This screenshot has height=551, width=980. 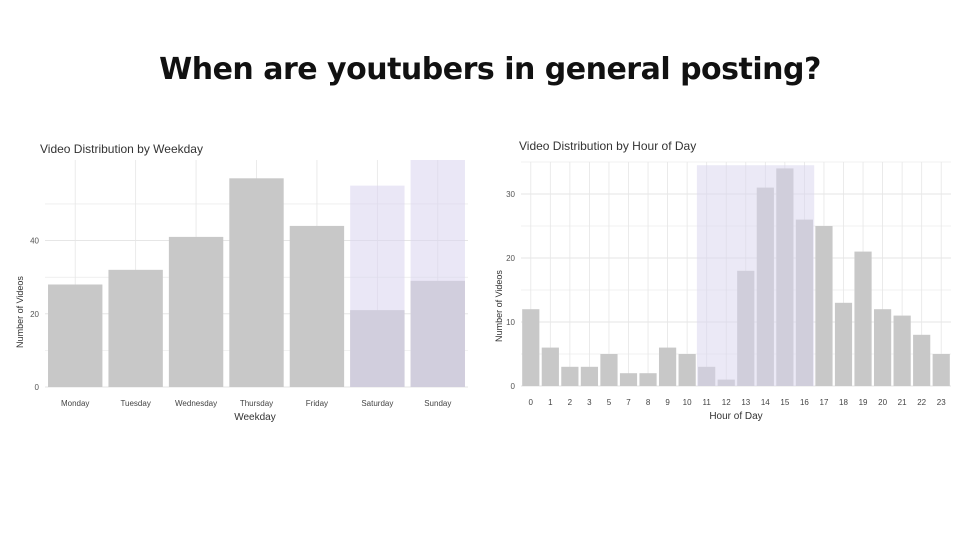 I want to click on x-tick-label: 13, so click(x=745, y=402).